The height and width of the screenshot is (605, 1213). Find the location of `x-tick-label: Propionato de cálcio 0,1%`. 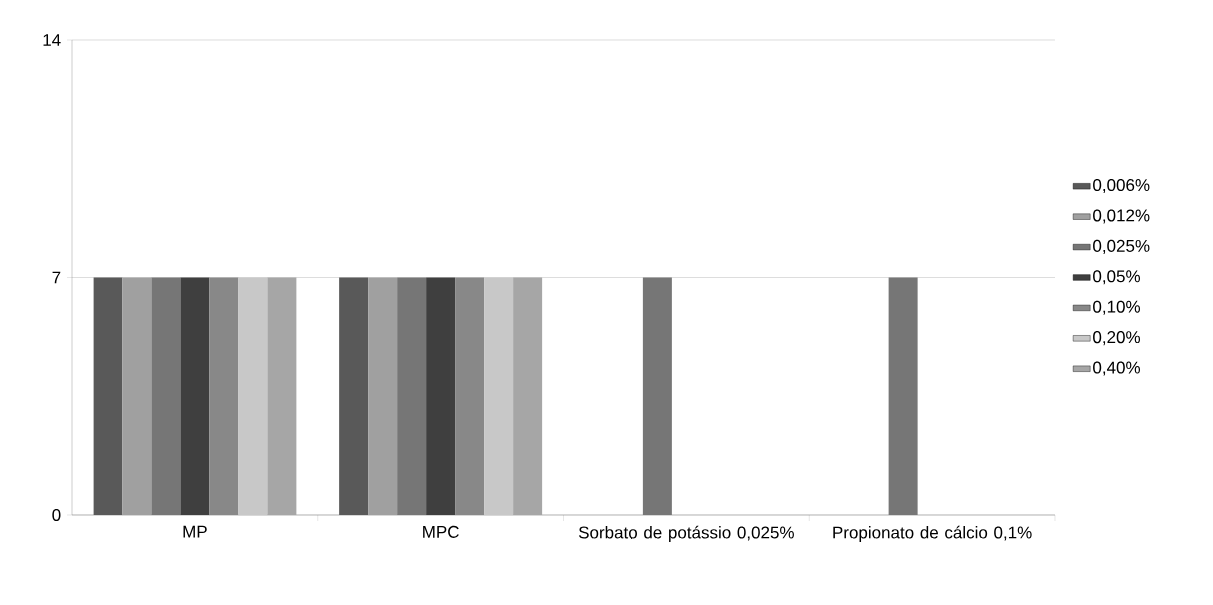

x-tick-label: Propionato de cálcio 0,1% is located at coordinates (932, 533).